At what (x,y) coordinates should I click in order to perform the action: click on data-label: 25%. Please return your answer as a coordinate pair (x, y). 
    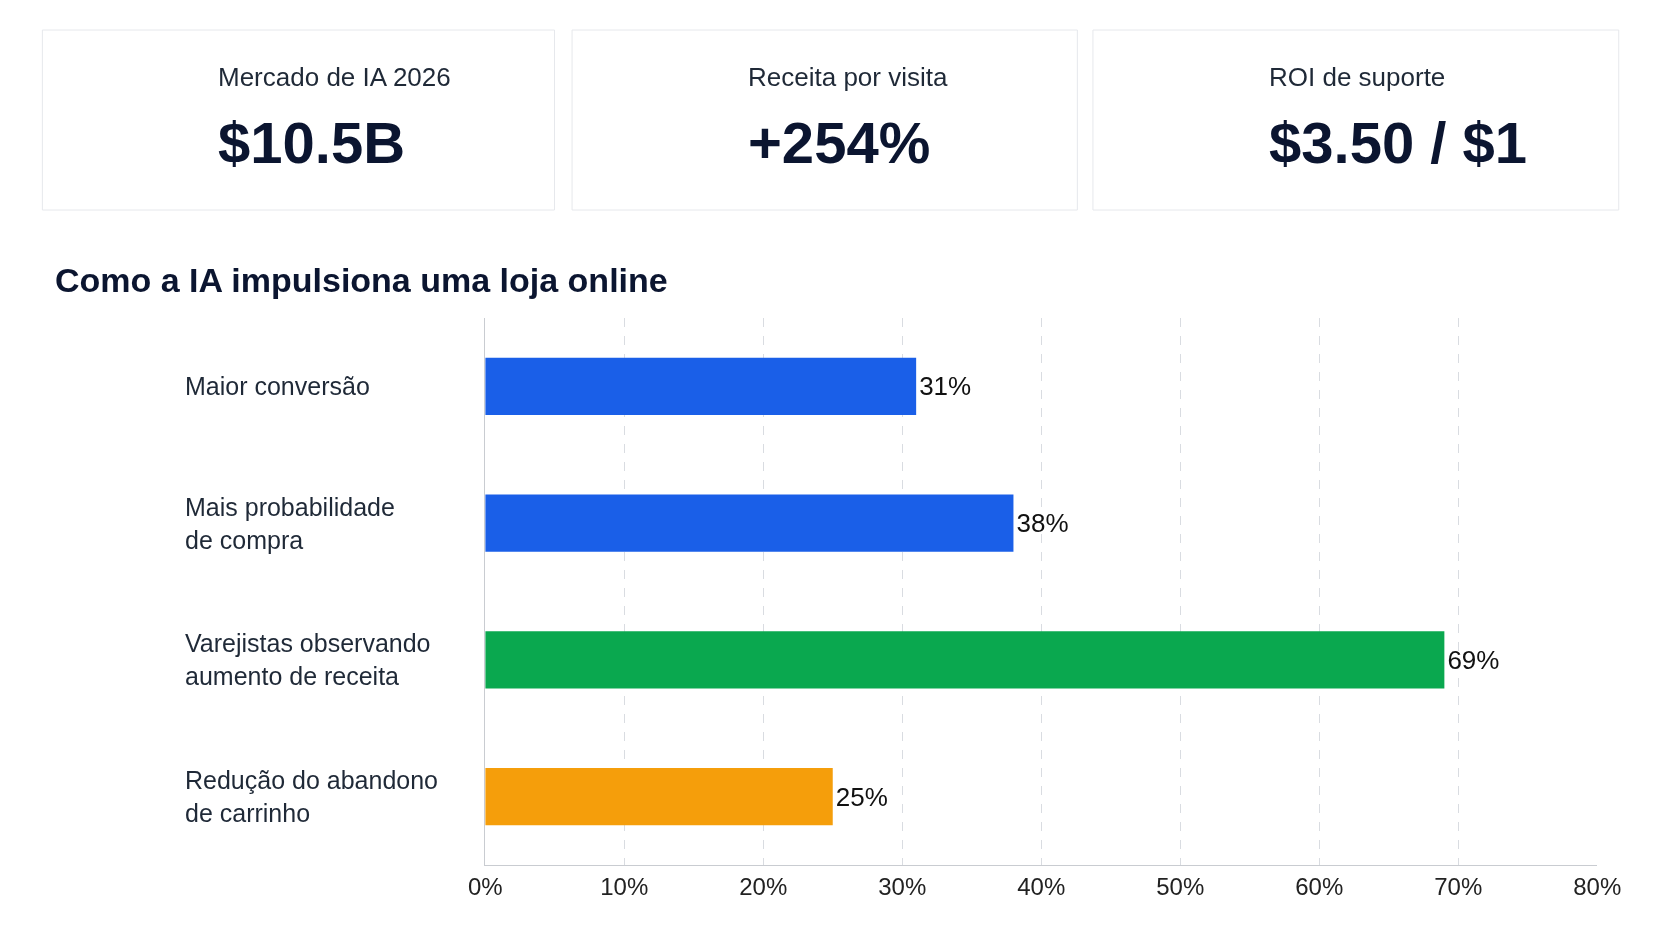
    Looking at the image, I should click on (861, 796).